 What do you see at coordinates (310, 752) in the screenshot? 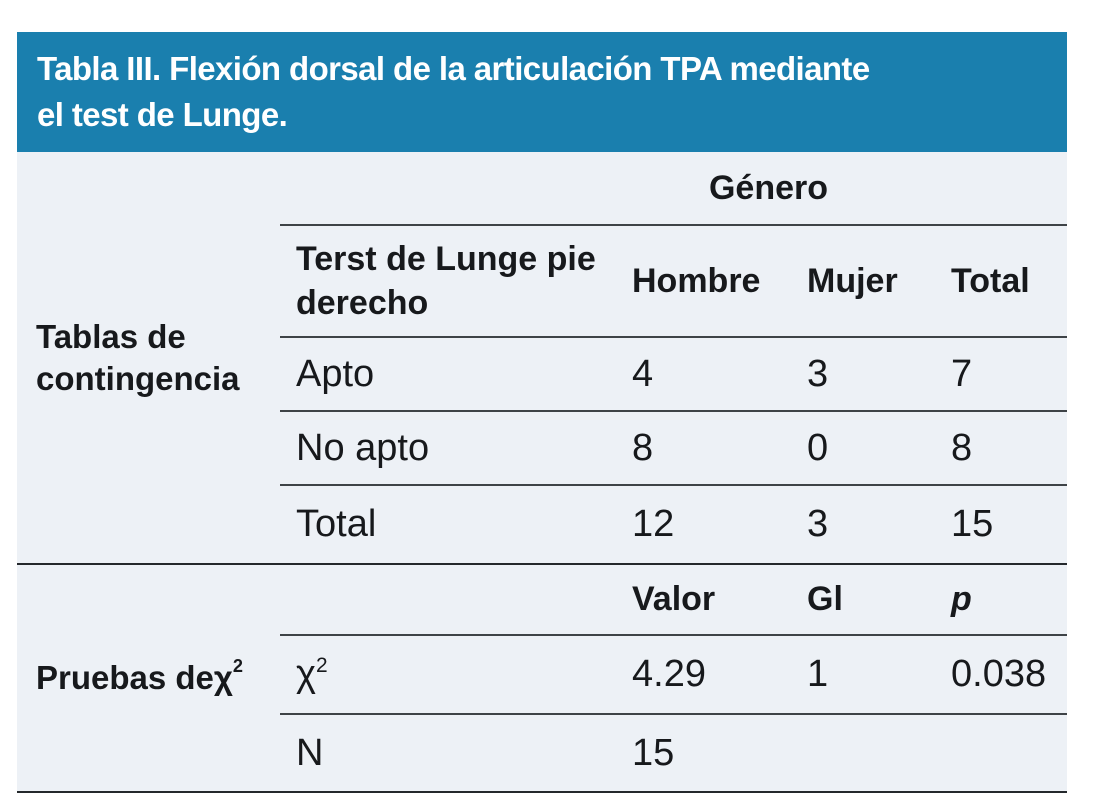
I see `row-label-n: N` at bounding box center [310, 752].